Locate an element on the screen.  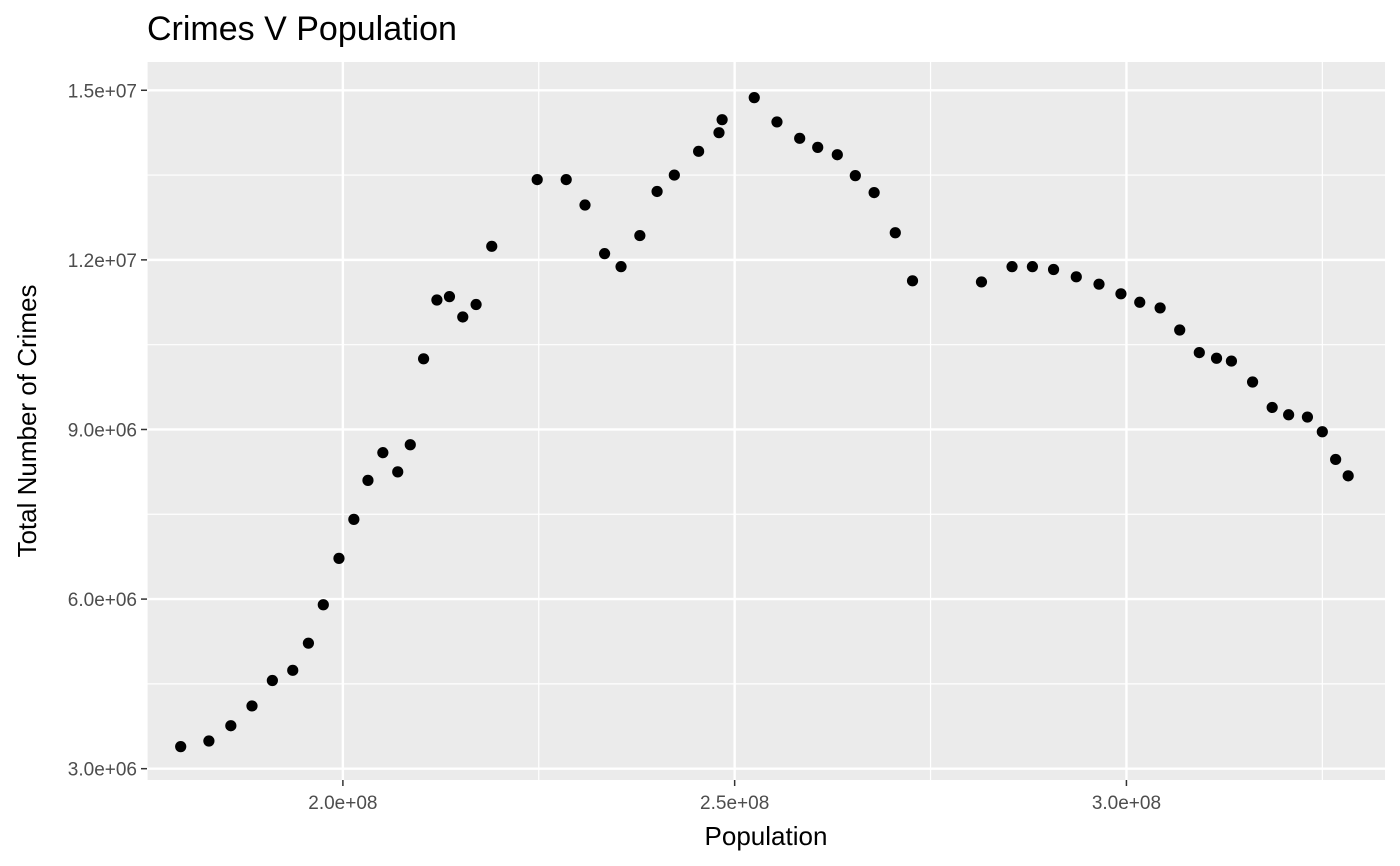
y-tick-label: 1.2e+07 is located at coordinates (102, 261).